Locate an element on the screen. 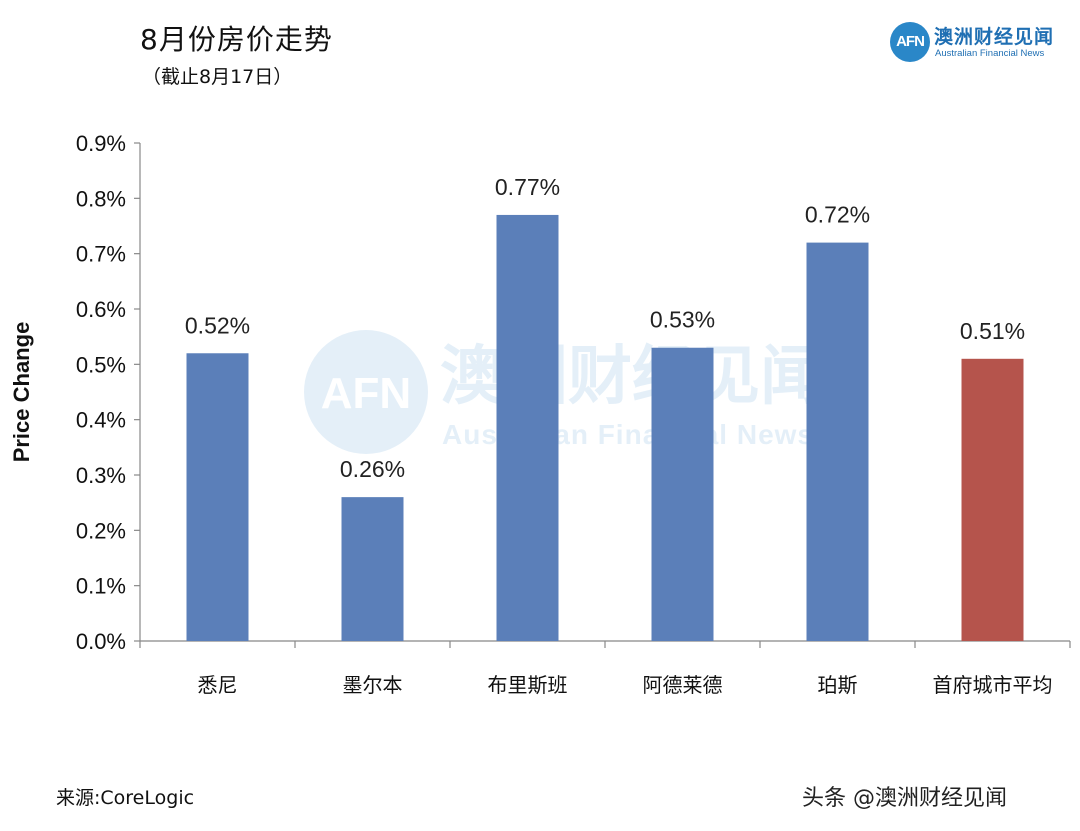  x-category-label: 阿德莱德 is located at coordinates (683, 685).